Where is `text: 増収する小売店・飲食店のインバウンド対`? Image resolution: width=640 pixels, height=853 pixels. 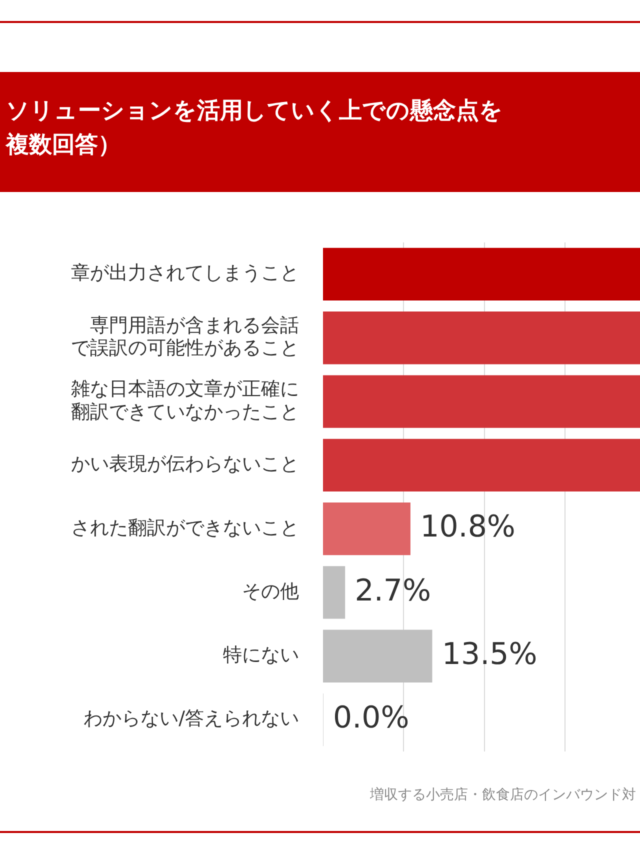 text: 増収する小売店・飲食店のインバウンド対 is located at coordinates (503, 795).